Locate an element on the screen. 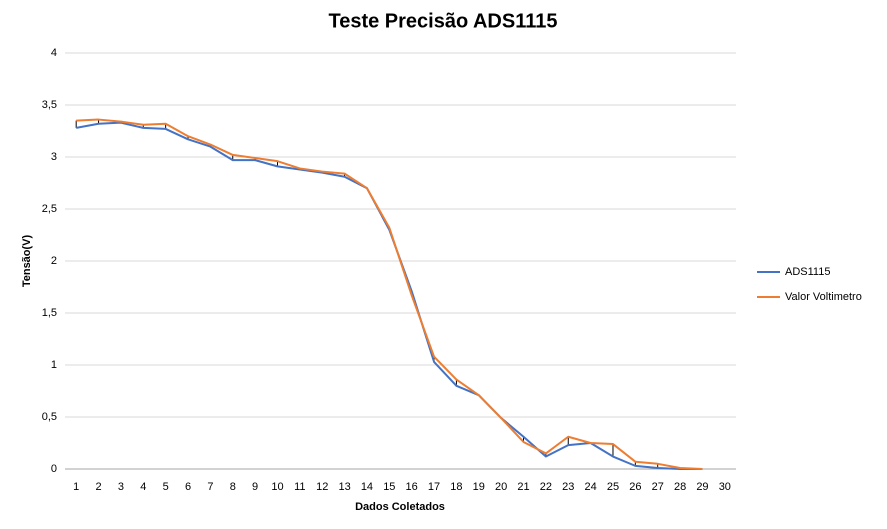 The image size is (887, 529). x-tick-label: 16 is located at coordinates (412, 487).